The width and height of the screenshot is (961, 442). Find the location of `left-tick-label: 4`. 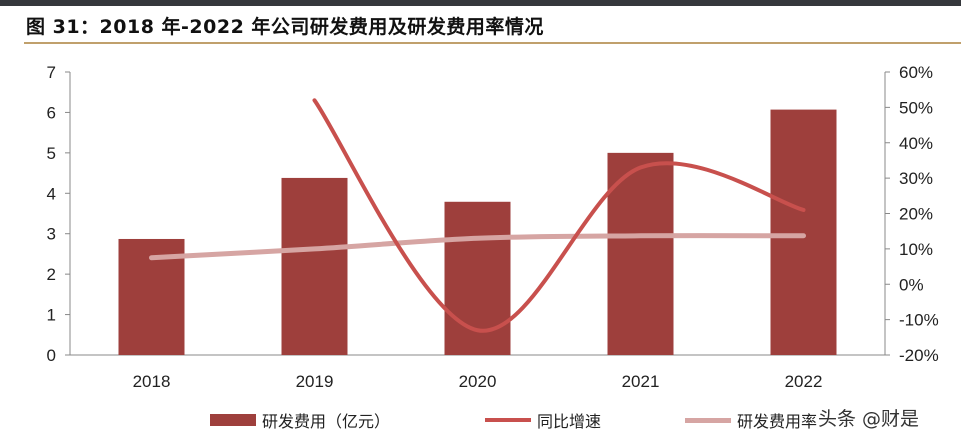

left-tick-label: 4 is located at coordinates (51, 193).